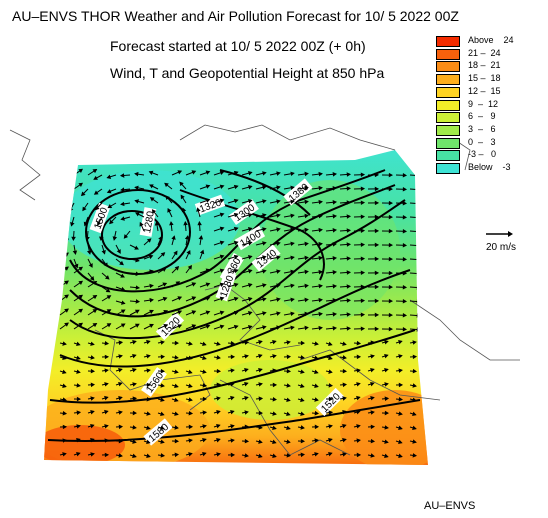 The height and width of the screenshot is (518, 548). What do you see at coordinates (482, 141) in the screenshot?
I see `legend-label: 0 – 3` at bounding box center [482, 141].